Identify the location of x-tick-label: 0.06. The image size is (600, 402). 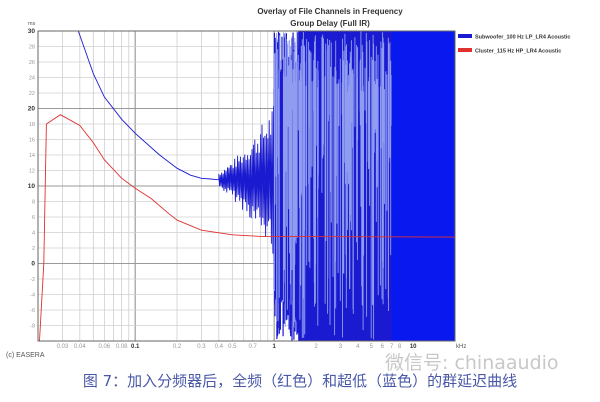
(104, 347).